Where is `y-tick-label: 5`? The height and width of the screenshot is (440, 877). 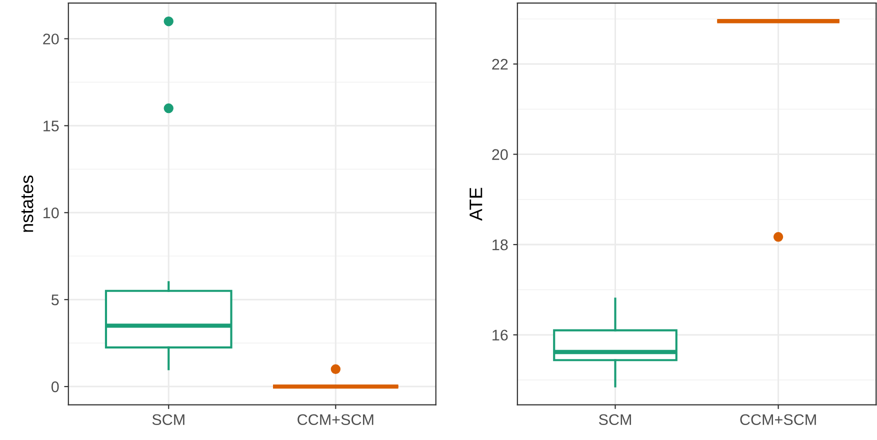 y-tick-label: 5 is located at coordinates (55, 300).